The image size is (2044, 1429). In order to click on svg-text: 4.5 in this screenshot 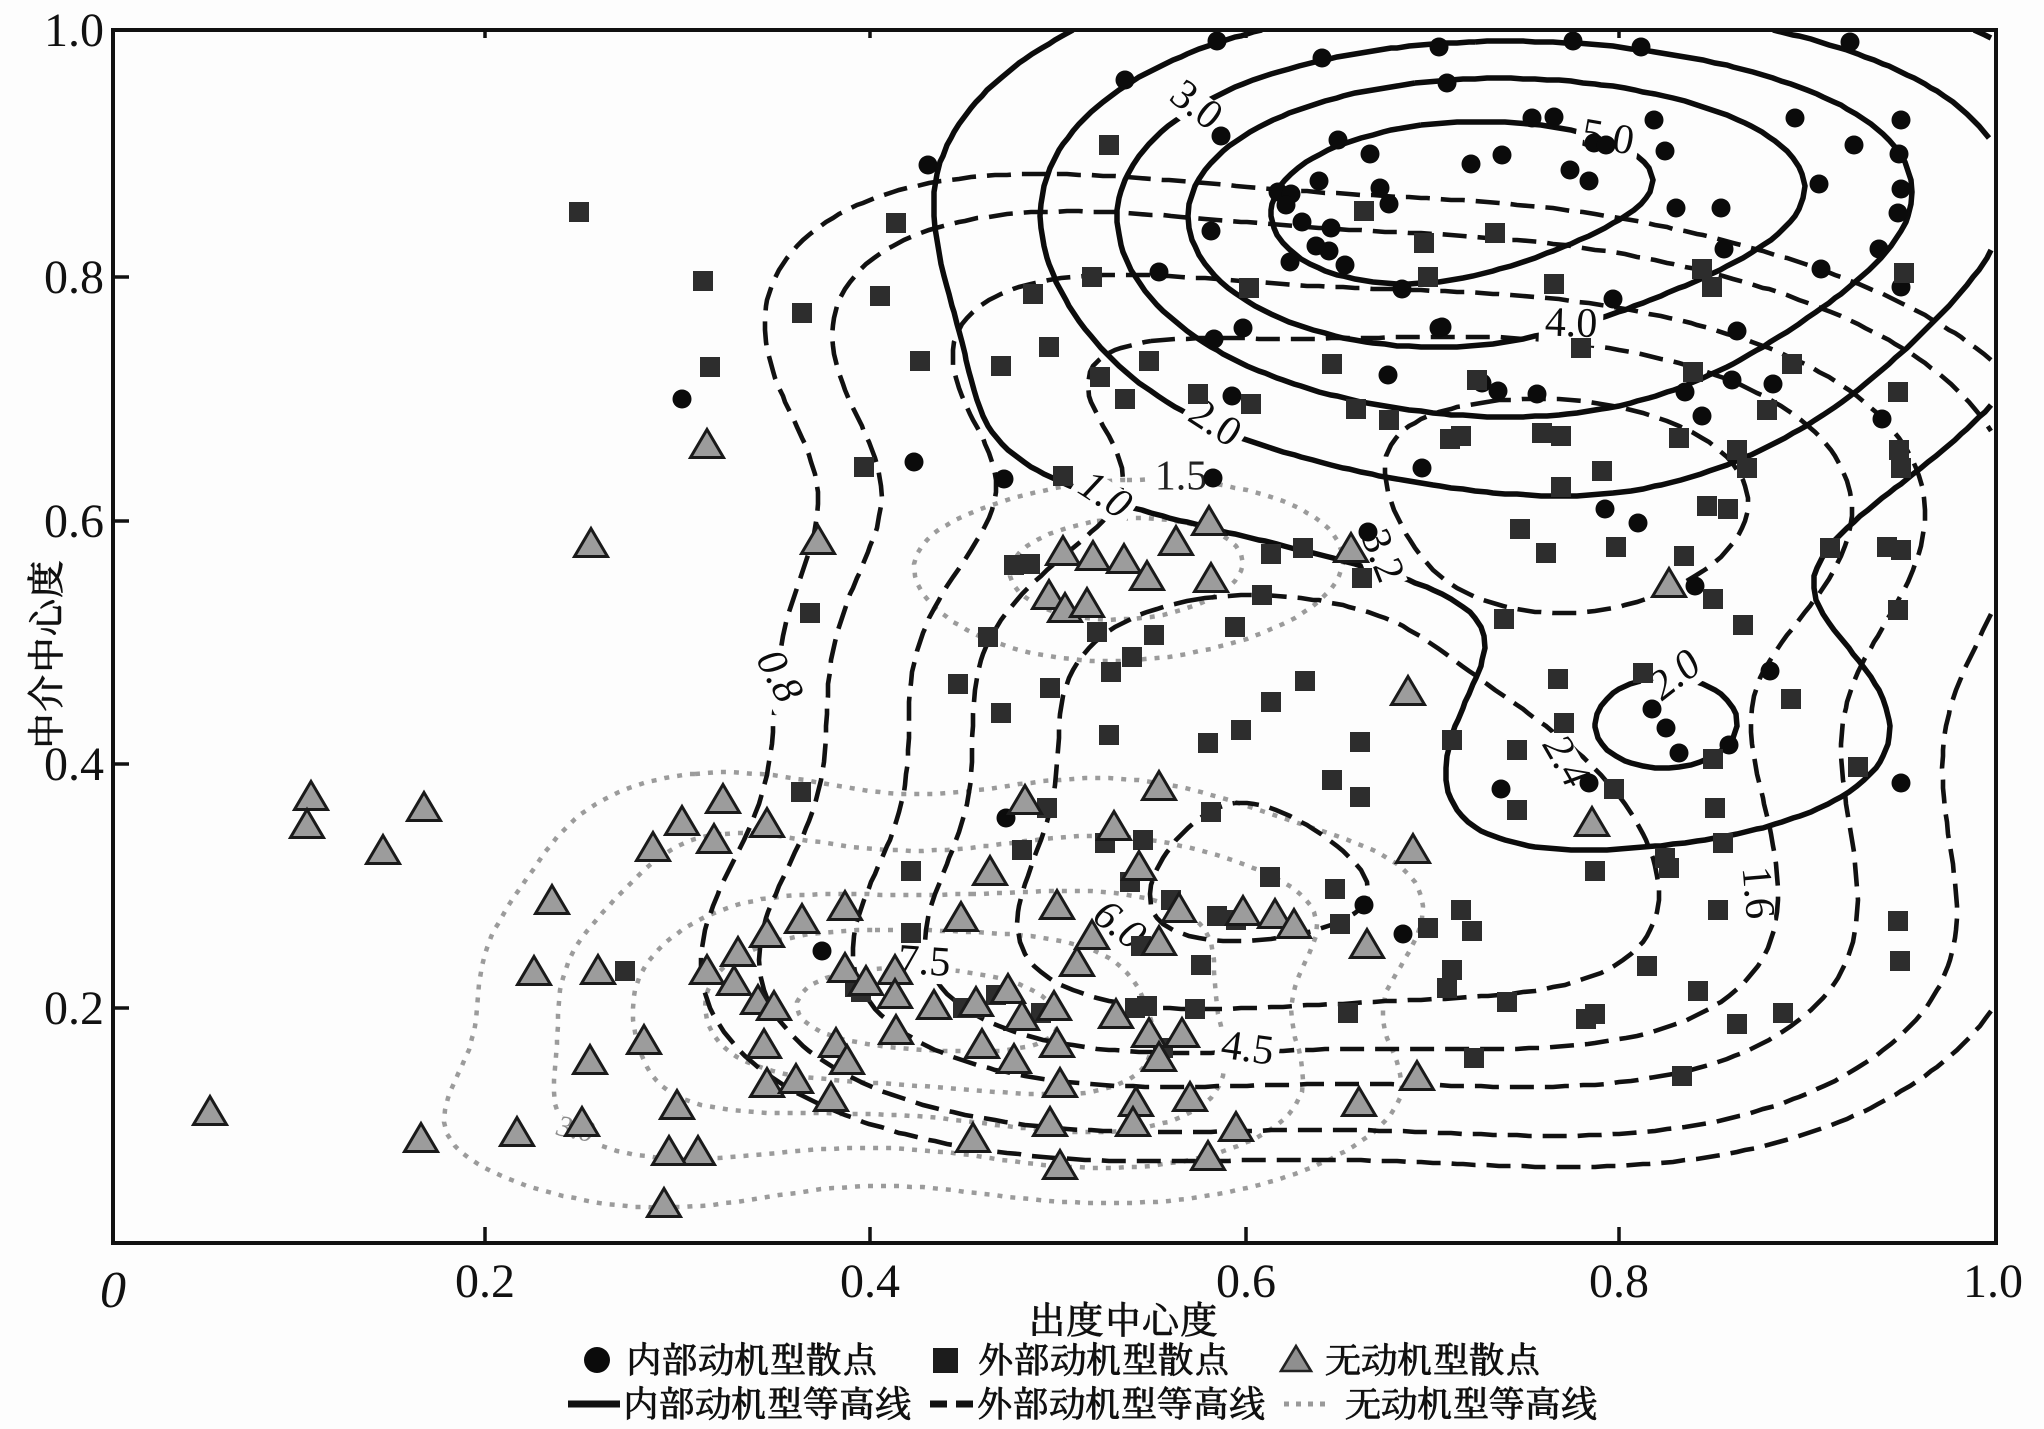, I will do `click(1247, 1048)`.